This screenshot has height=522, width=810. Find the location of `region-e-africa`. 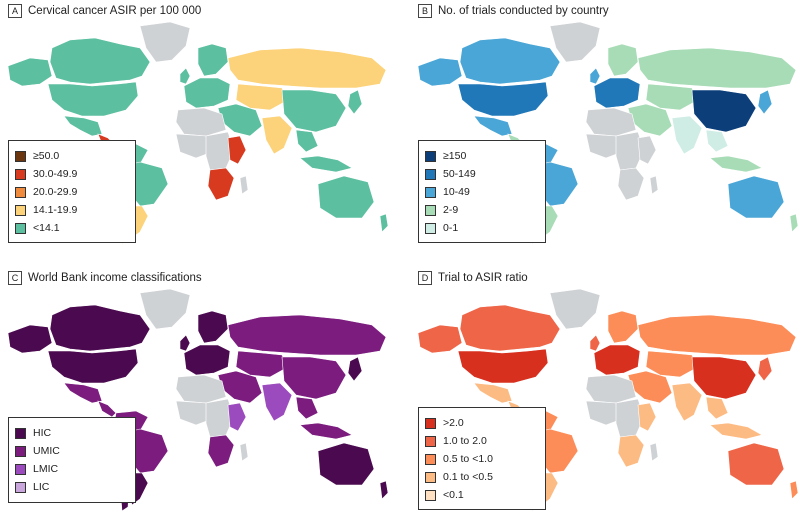

region-e-africa is located at coordinates (647, 150).